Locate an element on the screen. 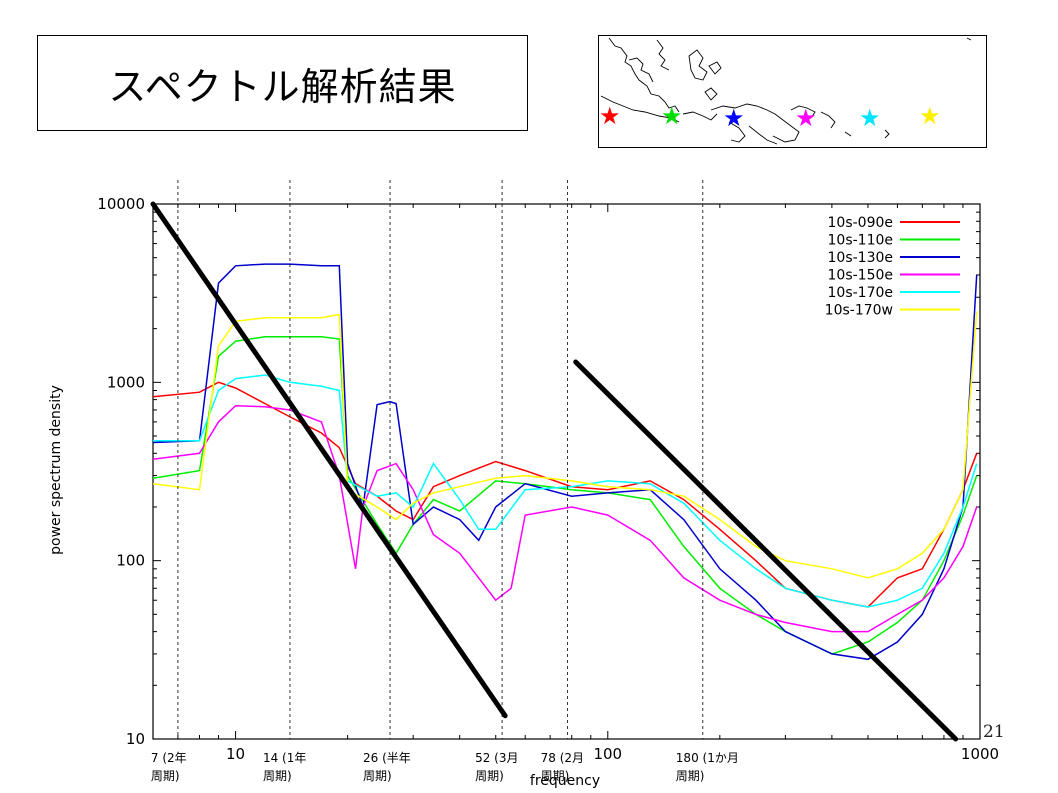 The image size is (1058, 793). red-star-icon: ★ is located at coordinates (610, 116).